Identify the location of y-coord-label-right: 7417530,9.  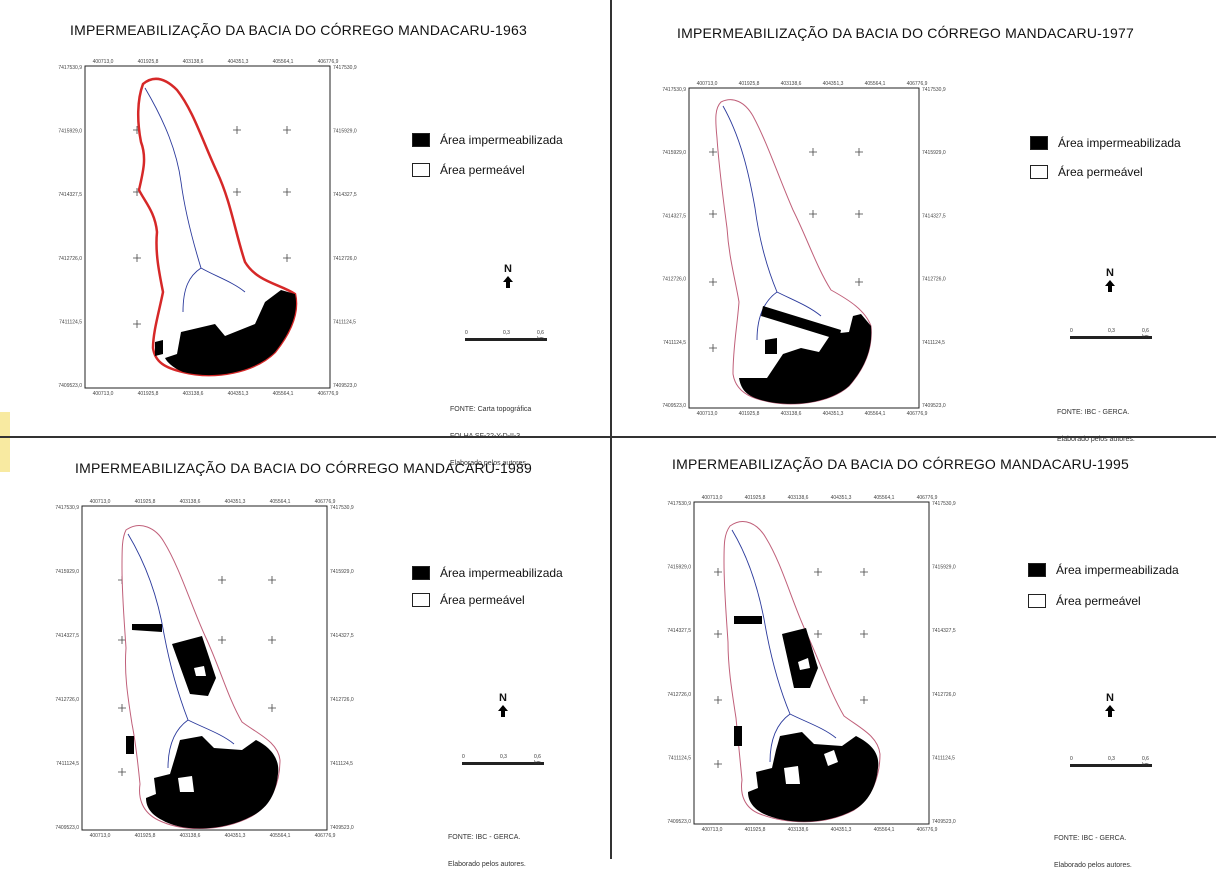
(934, 90).